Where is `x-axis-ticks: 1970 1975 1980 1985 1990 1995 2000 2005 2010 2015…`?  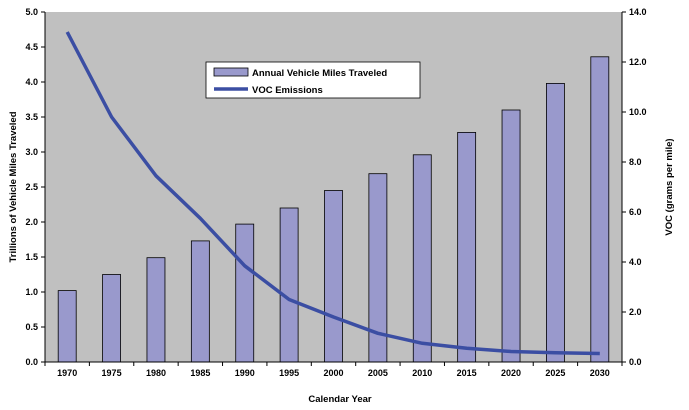 x-axis-ticks: 1970 1975 1980 1985 1990 1995 2000 2005 2010 2015… is located at coordinates (333, 370).